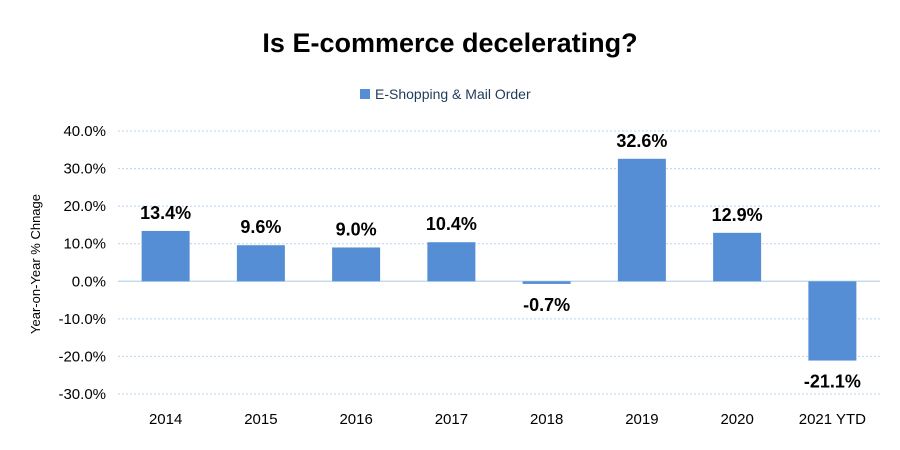 Image resolution: width=900 pixels, height=450 pixels. Describe the element at coordinates (356, 229) in the screenshot. I see `data-label: 9.0%` at that location.